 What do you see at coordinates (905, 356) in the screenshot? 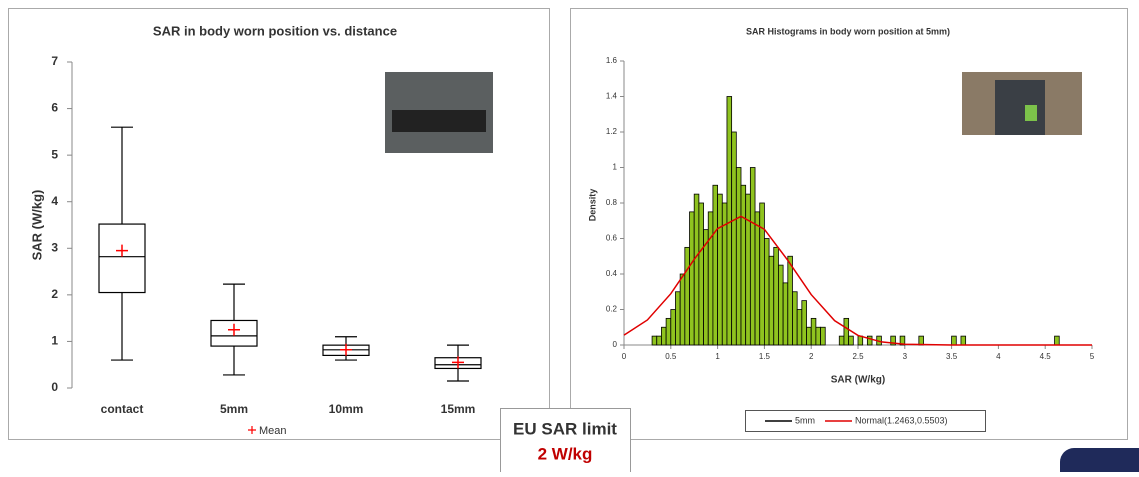
I see `x-tick-label: 3` at bounding box center [905, 356].